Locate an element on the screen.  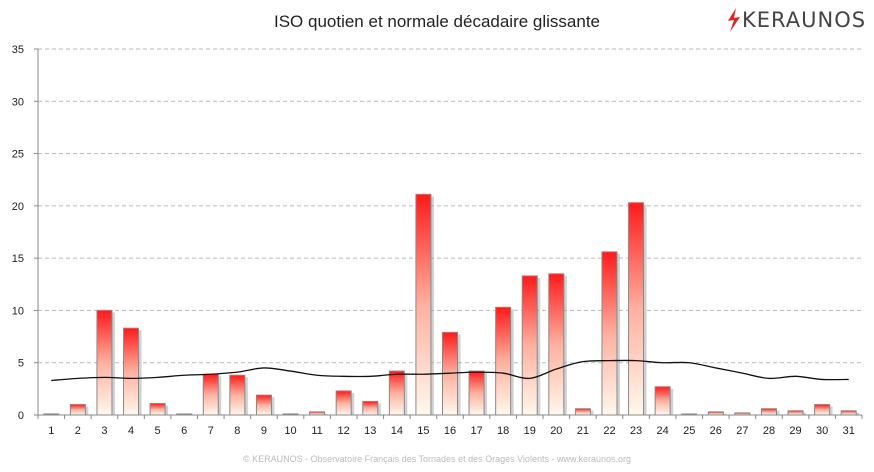
y-tick-label: 20 is located at coordinates (18, 207).